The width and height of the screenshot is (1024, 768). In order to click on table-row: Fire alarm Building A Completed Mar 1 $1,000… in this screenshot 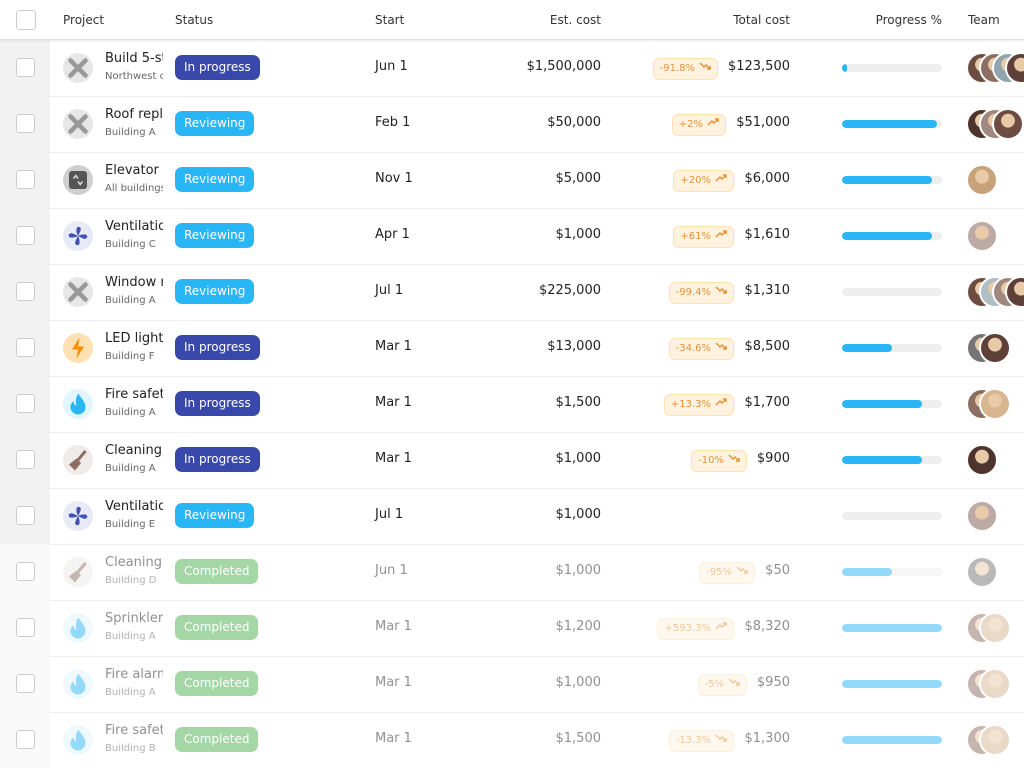, I will do `click(512, 684)`.